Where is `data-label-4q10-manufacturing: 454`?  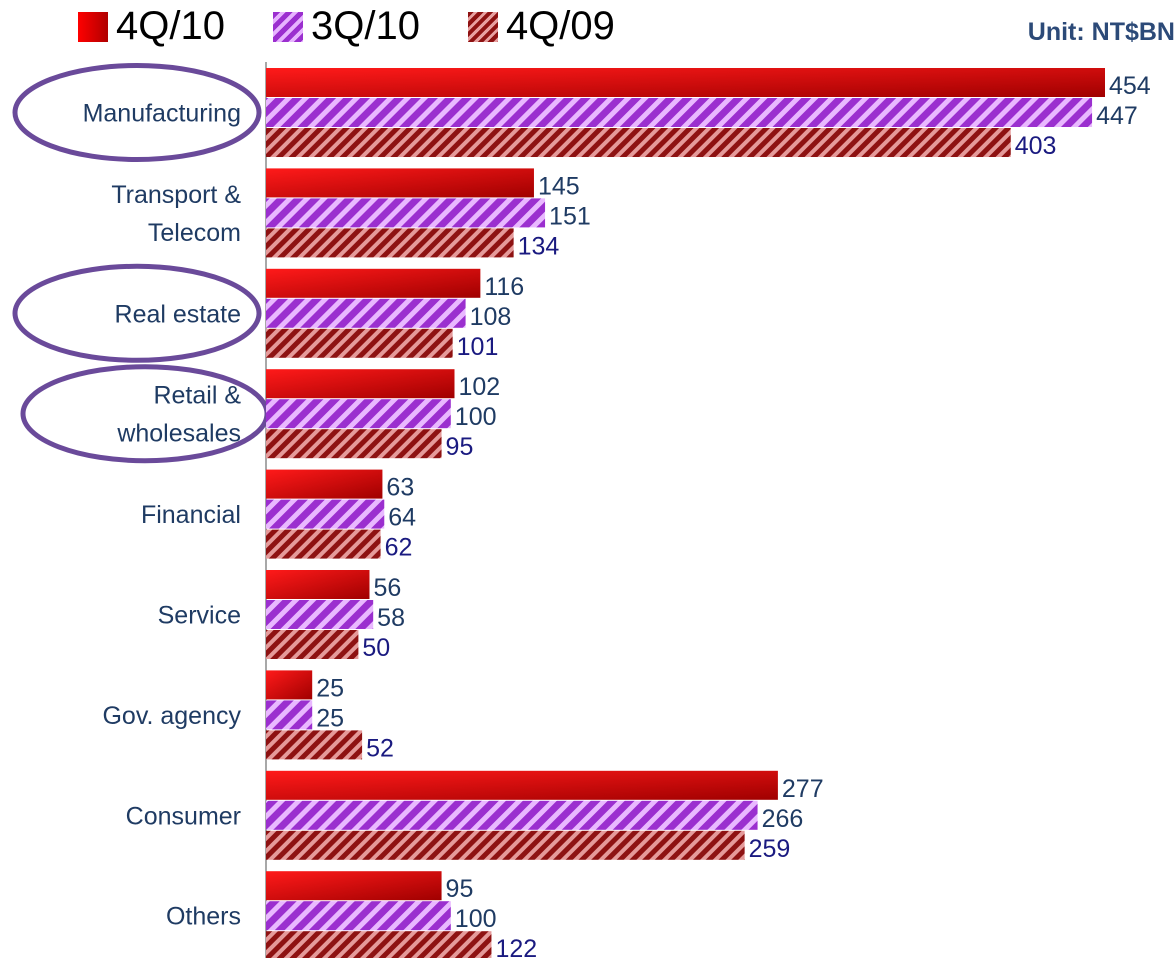 data-label-4q10-manufacturing: 454 is located at coordinates (1130, 86).